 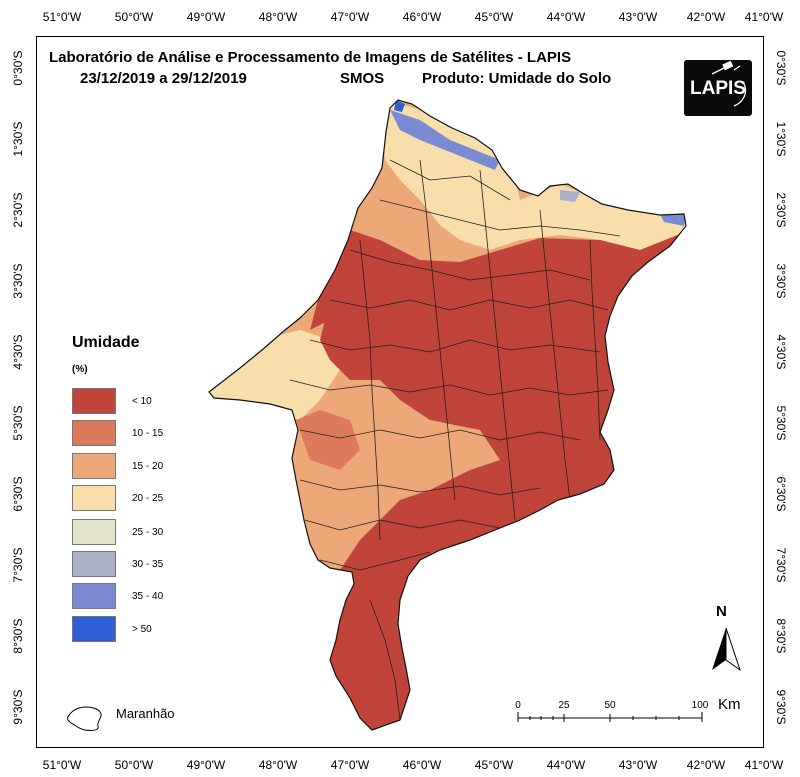 I want to click on logo-text: LAPIS, so click(x=718, y=88).